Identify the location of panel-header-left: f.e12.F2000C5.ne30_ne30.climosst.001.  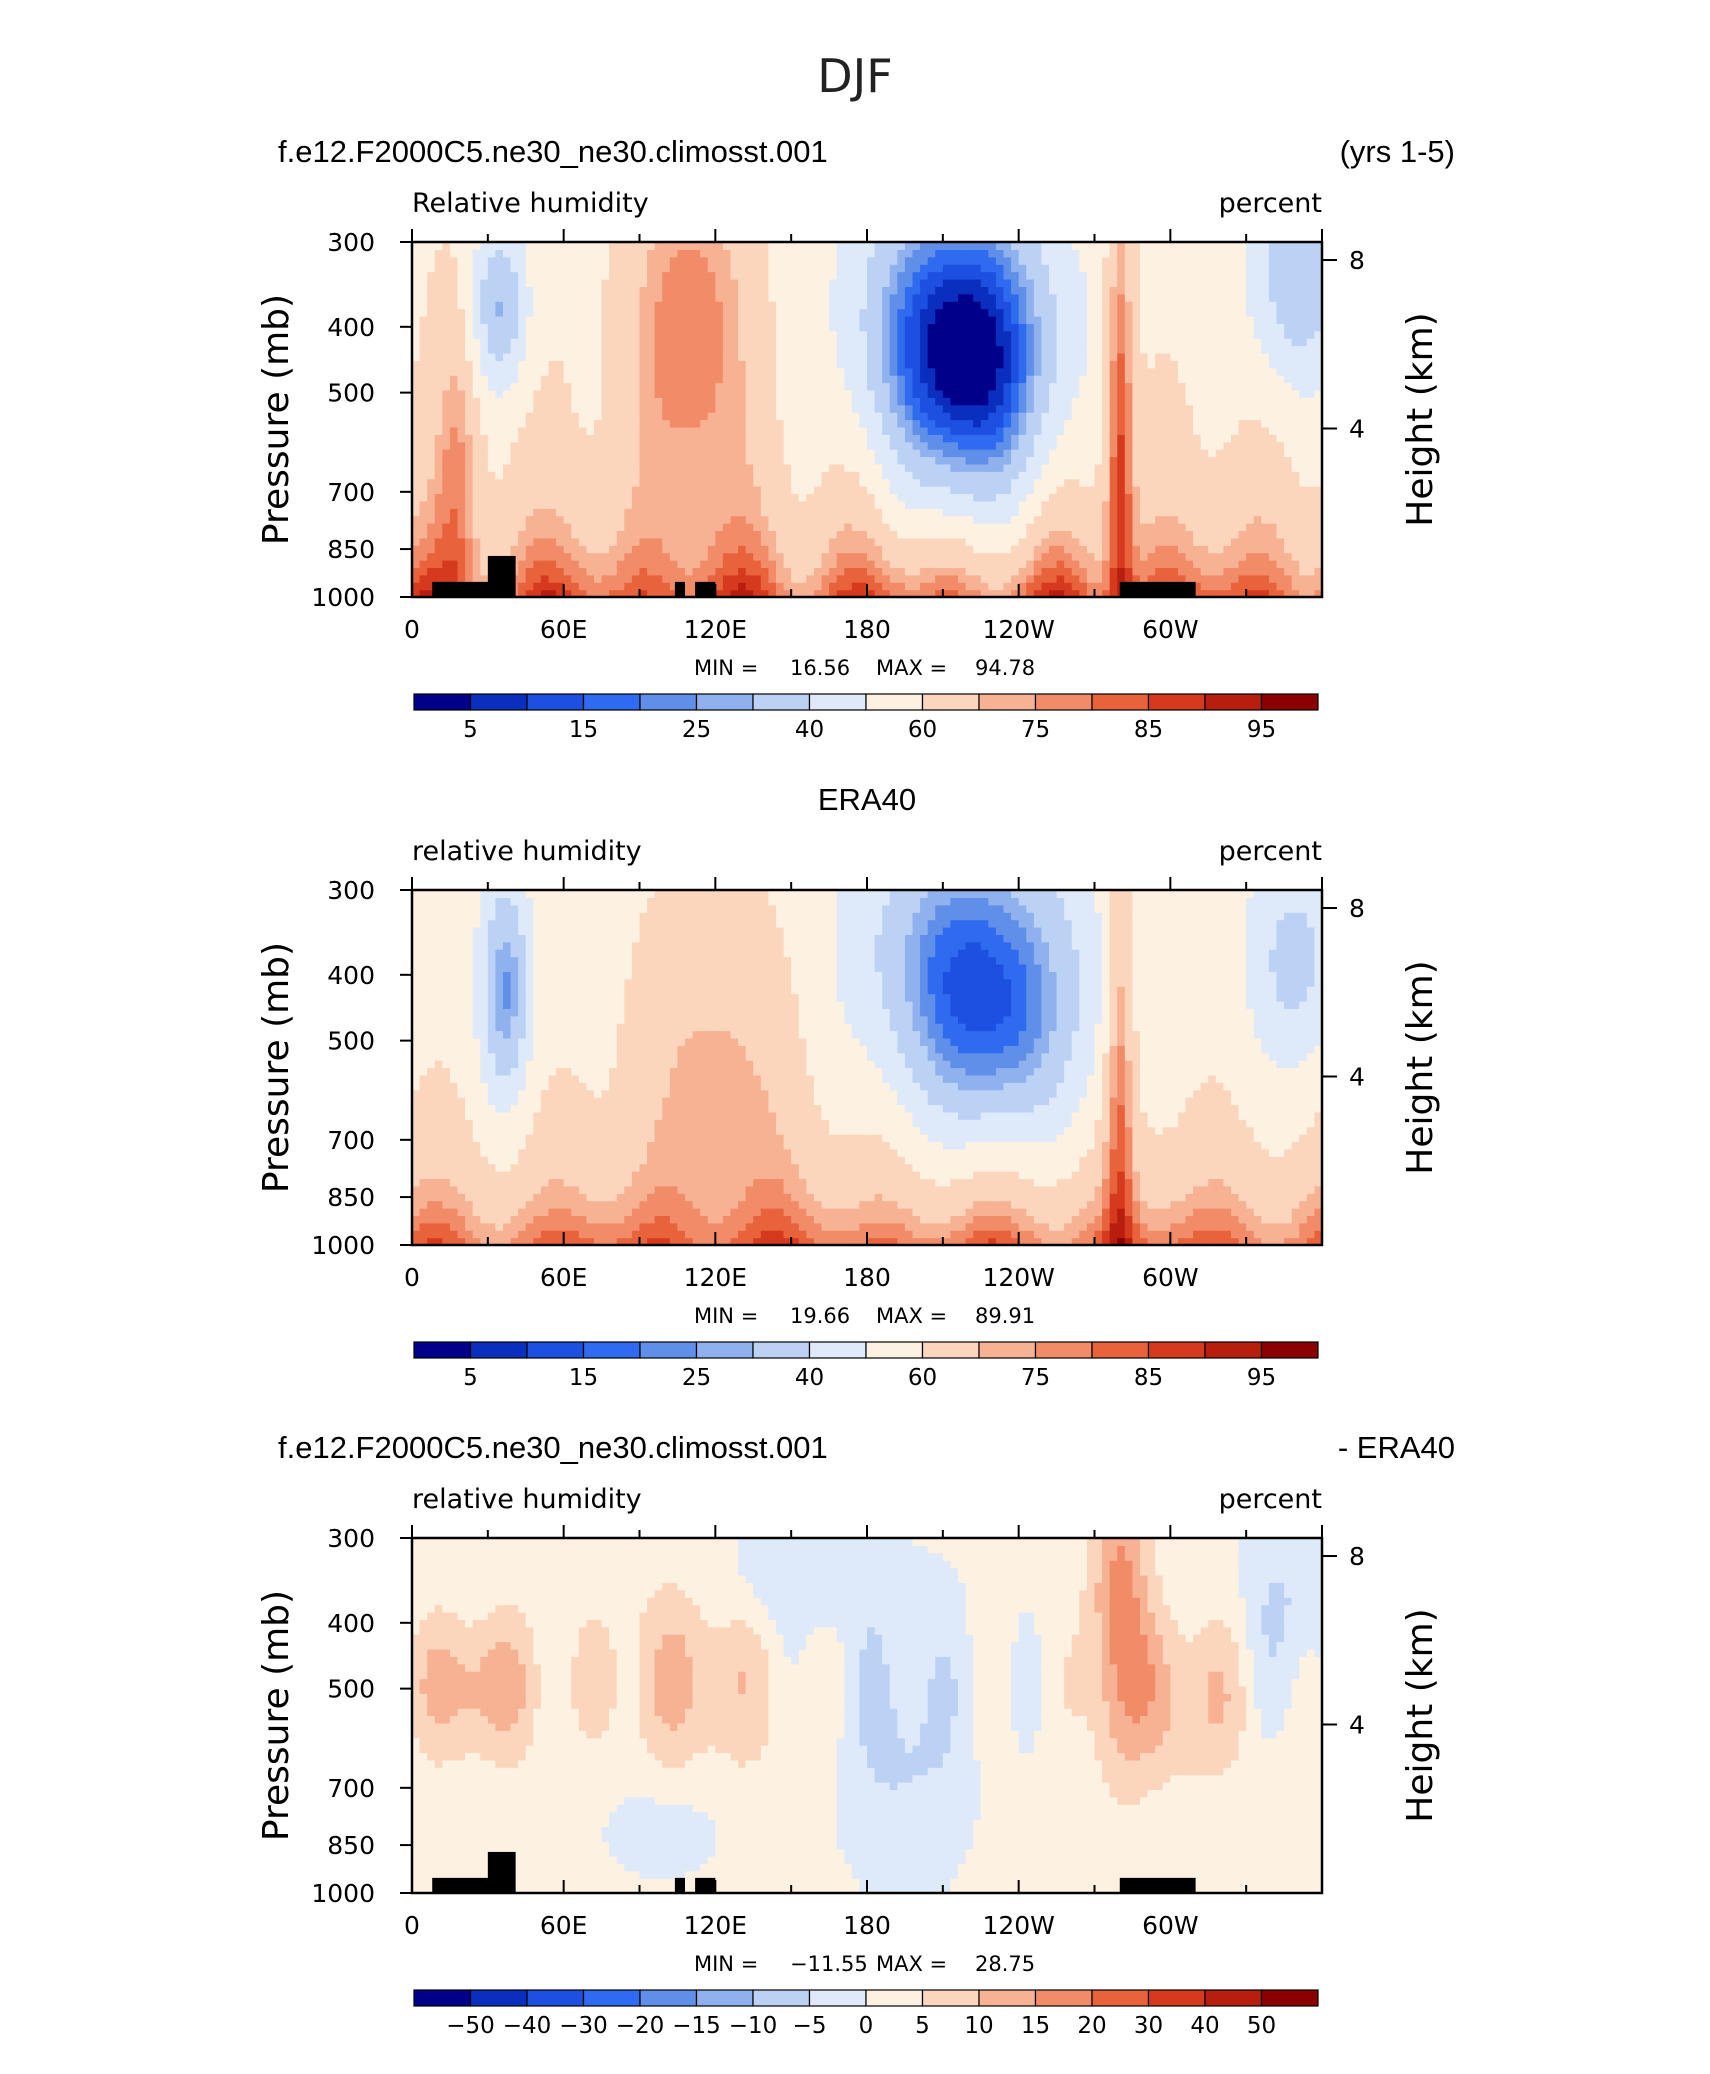
(553, 151).